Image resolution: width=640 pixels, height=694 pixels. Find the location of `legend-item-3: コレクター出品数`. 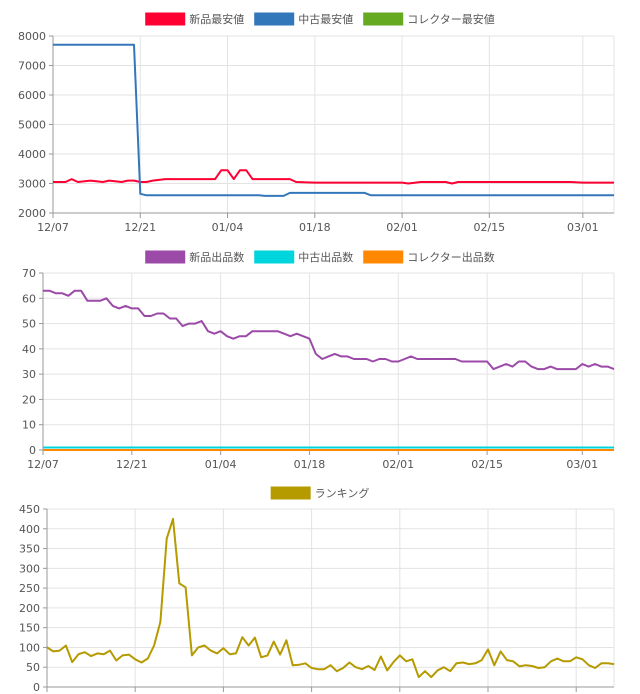

legend-item-3: コレクター出品数 is located at coordinates (429, 257).